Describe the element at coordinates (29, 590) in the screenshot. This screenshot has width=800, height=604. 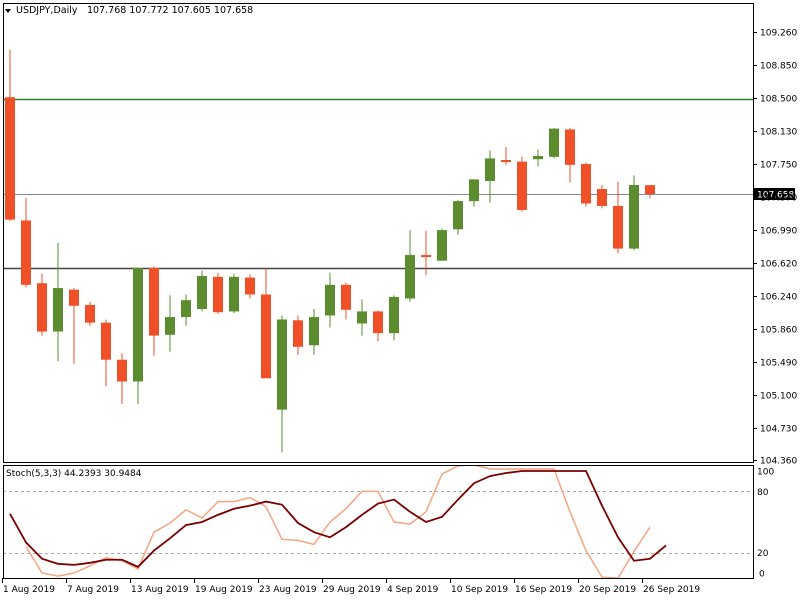
I see `x-tick-label: 1 Aug 2019` at that location.